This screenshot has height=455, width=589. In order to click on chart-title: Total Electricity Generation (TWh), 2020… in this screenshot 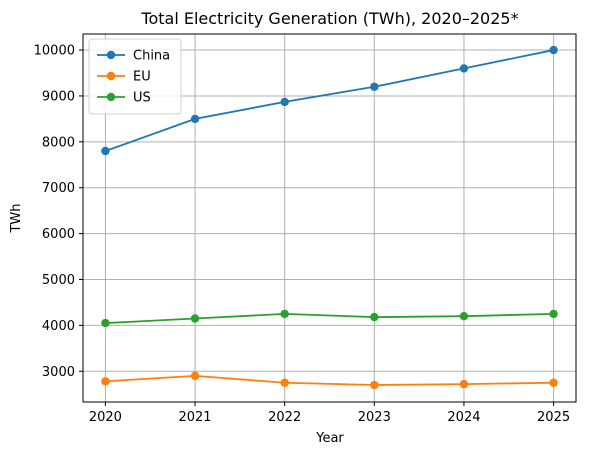, I will do `click(329, 18)`.